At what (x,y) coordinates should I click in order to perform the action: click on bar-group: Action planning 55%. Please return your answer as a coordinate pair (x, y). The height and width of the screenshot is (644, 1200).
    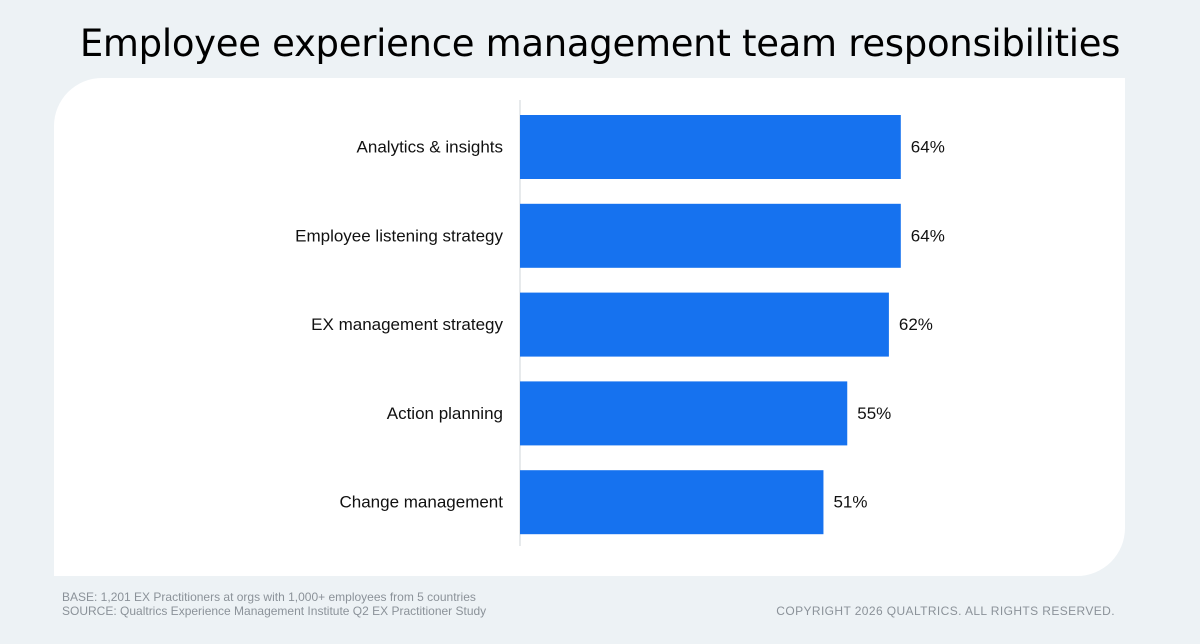
    Looking at the image, I should click on (639, 413).